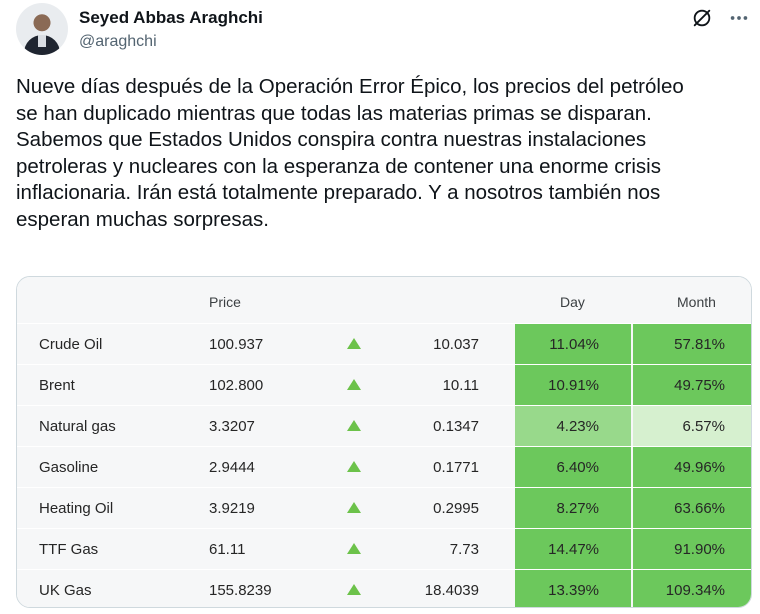 The width and height of the screenshot is (760, 614). What do you see at coordinates (77, 426) in the screenshot?
I see `commodity-name: Natural gas` at bounding box center [77, 426].